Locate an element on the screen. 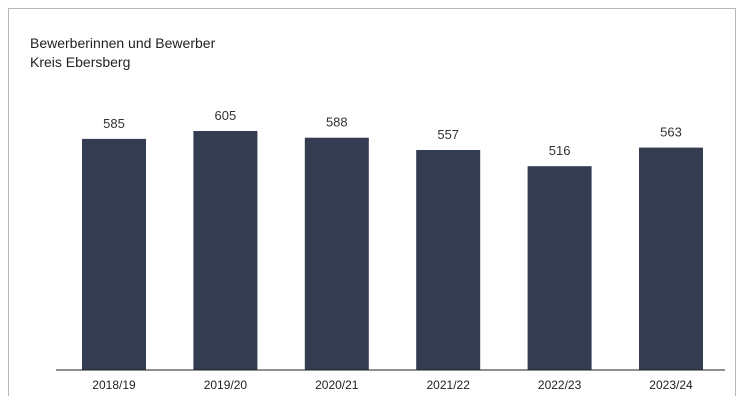 The height and width of the screenshot is (400, 740). value-label: 588 is located at coordinates (337, 122).